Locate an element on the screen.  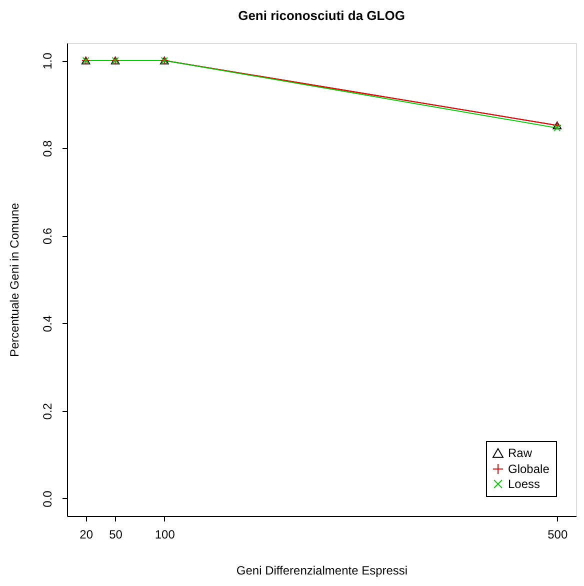
legend-label: Raw is located at coordinates (520, 453).